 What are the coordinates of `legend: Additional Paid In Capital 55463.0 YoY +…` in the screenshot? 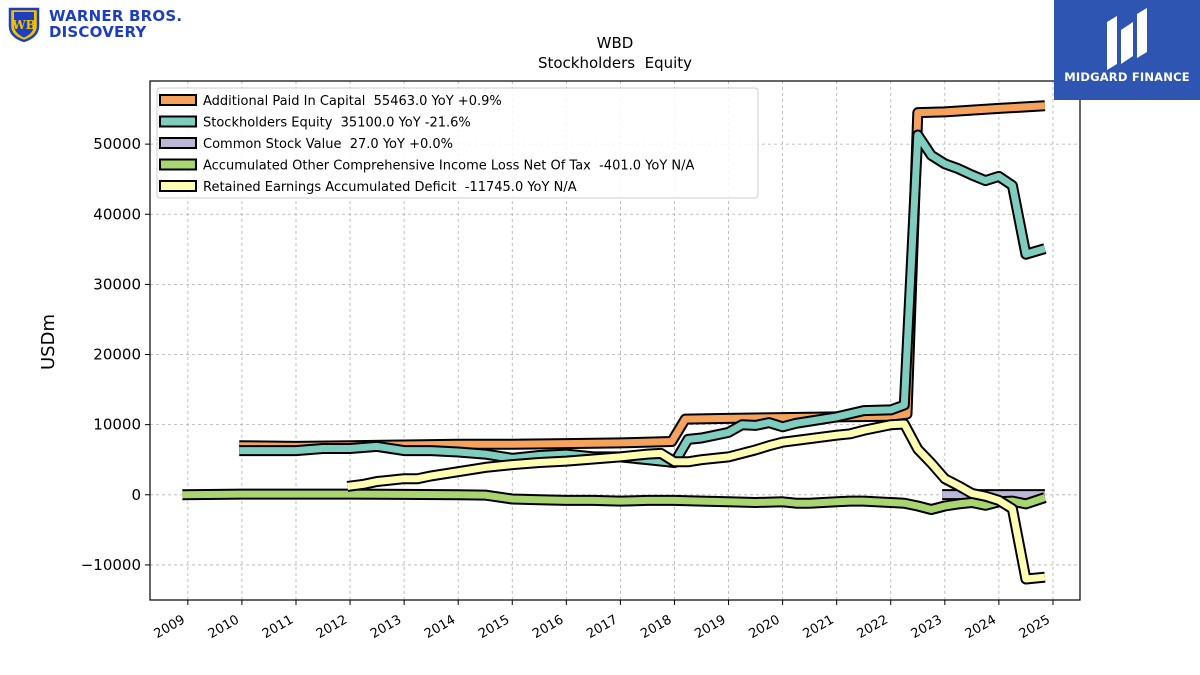 It's located at (457, 143).